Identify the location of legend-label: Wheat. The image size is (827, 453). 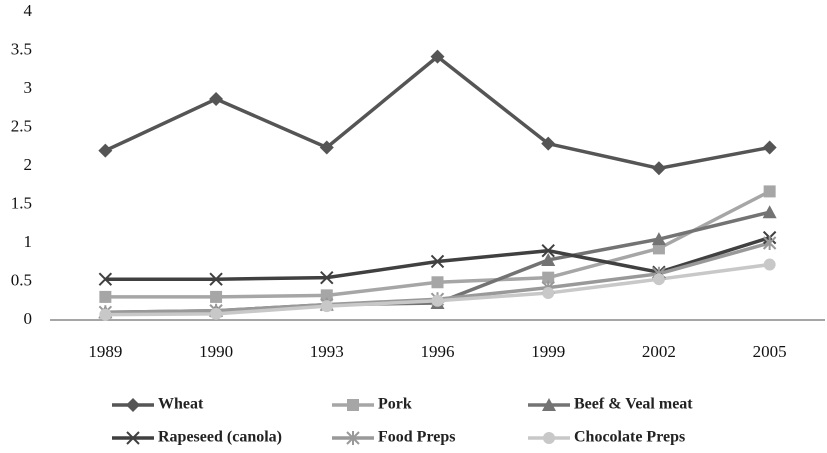
(181, 404).